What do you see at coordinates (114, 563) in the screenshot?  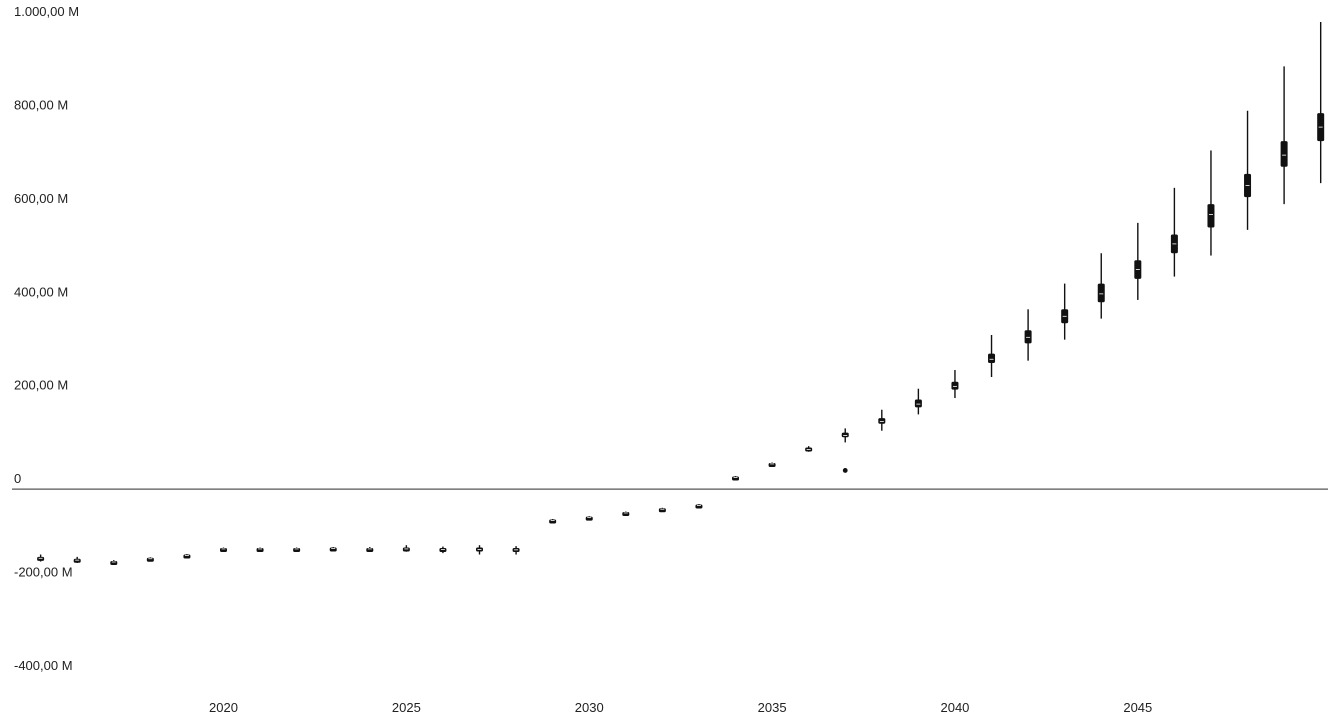 I see `box-2017` at bounding box center [114, 563].